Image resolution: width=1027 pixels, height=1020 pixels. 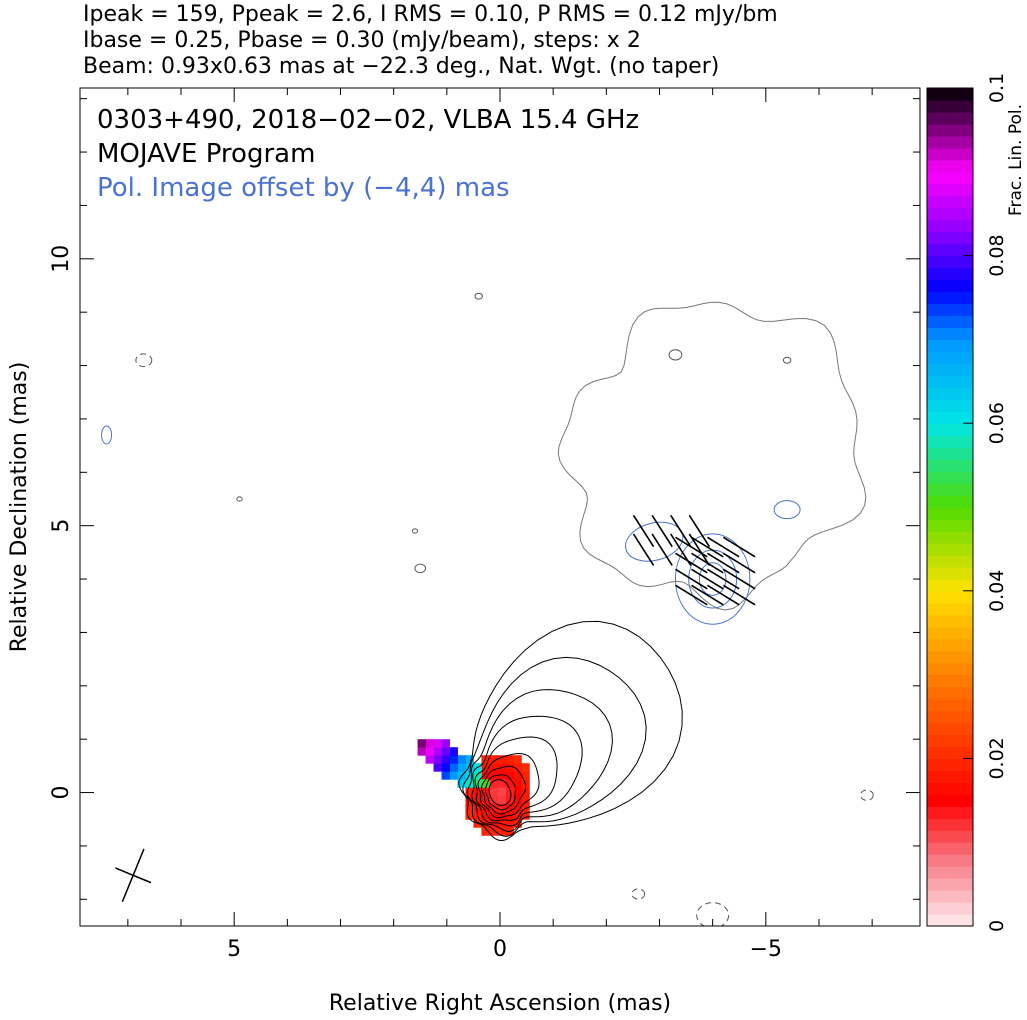 What do you see at coordinates (997, 591) in the screenshot?
I see `colorbar-tick-label: 0.04` at bounding box center [997, 591].